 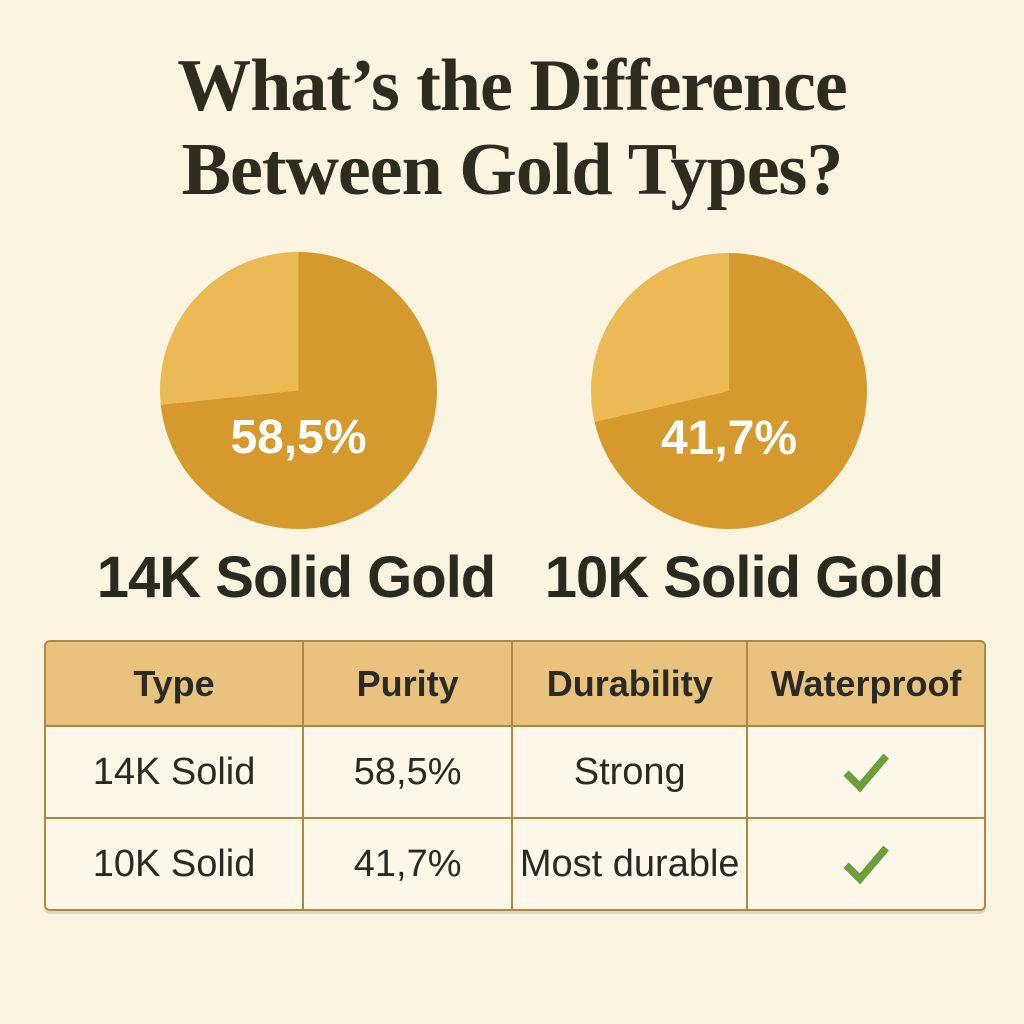 What do you see at coordinates (174, 771) in the screenshot?
I see `table-cell-type-14k: 14K Solid` at bounding box center [174, 771].